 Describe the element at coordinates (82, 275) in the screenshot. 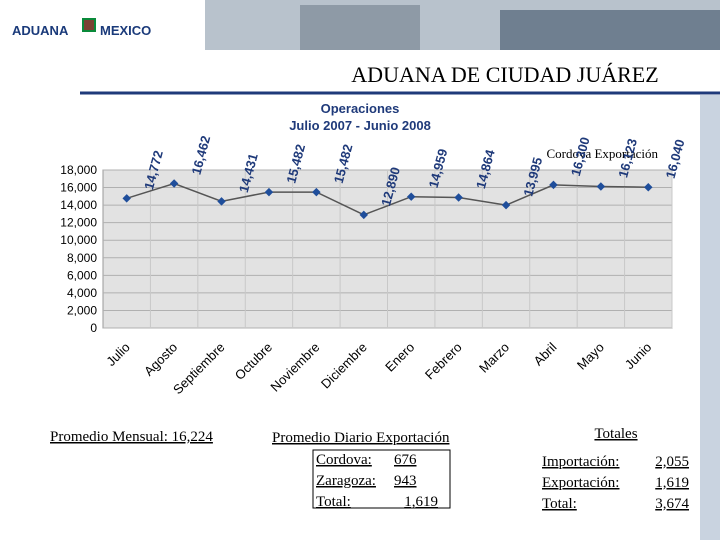

I see `y-tick-label: 6,000` at that location.